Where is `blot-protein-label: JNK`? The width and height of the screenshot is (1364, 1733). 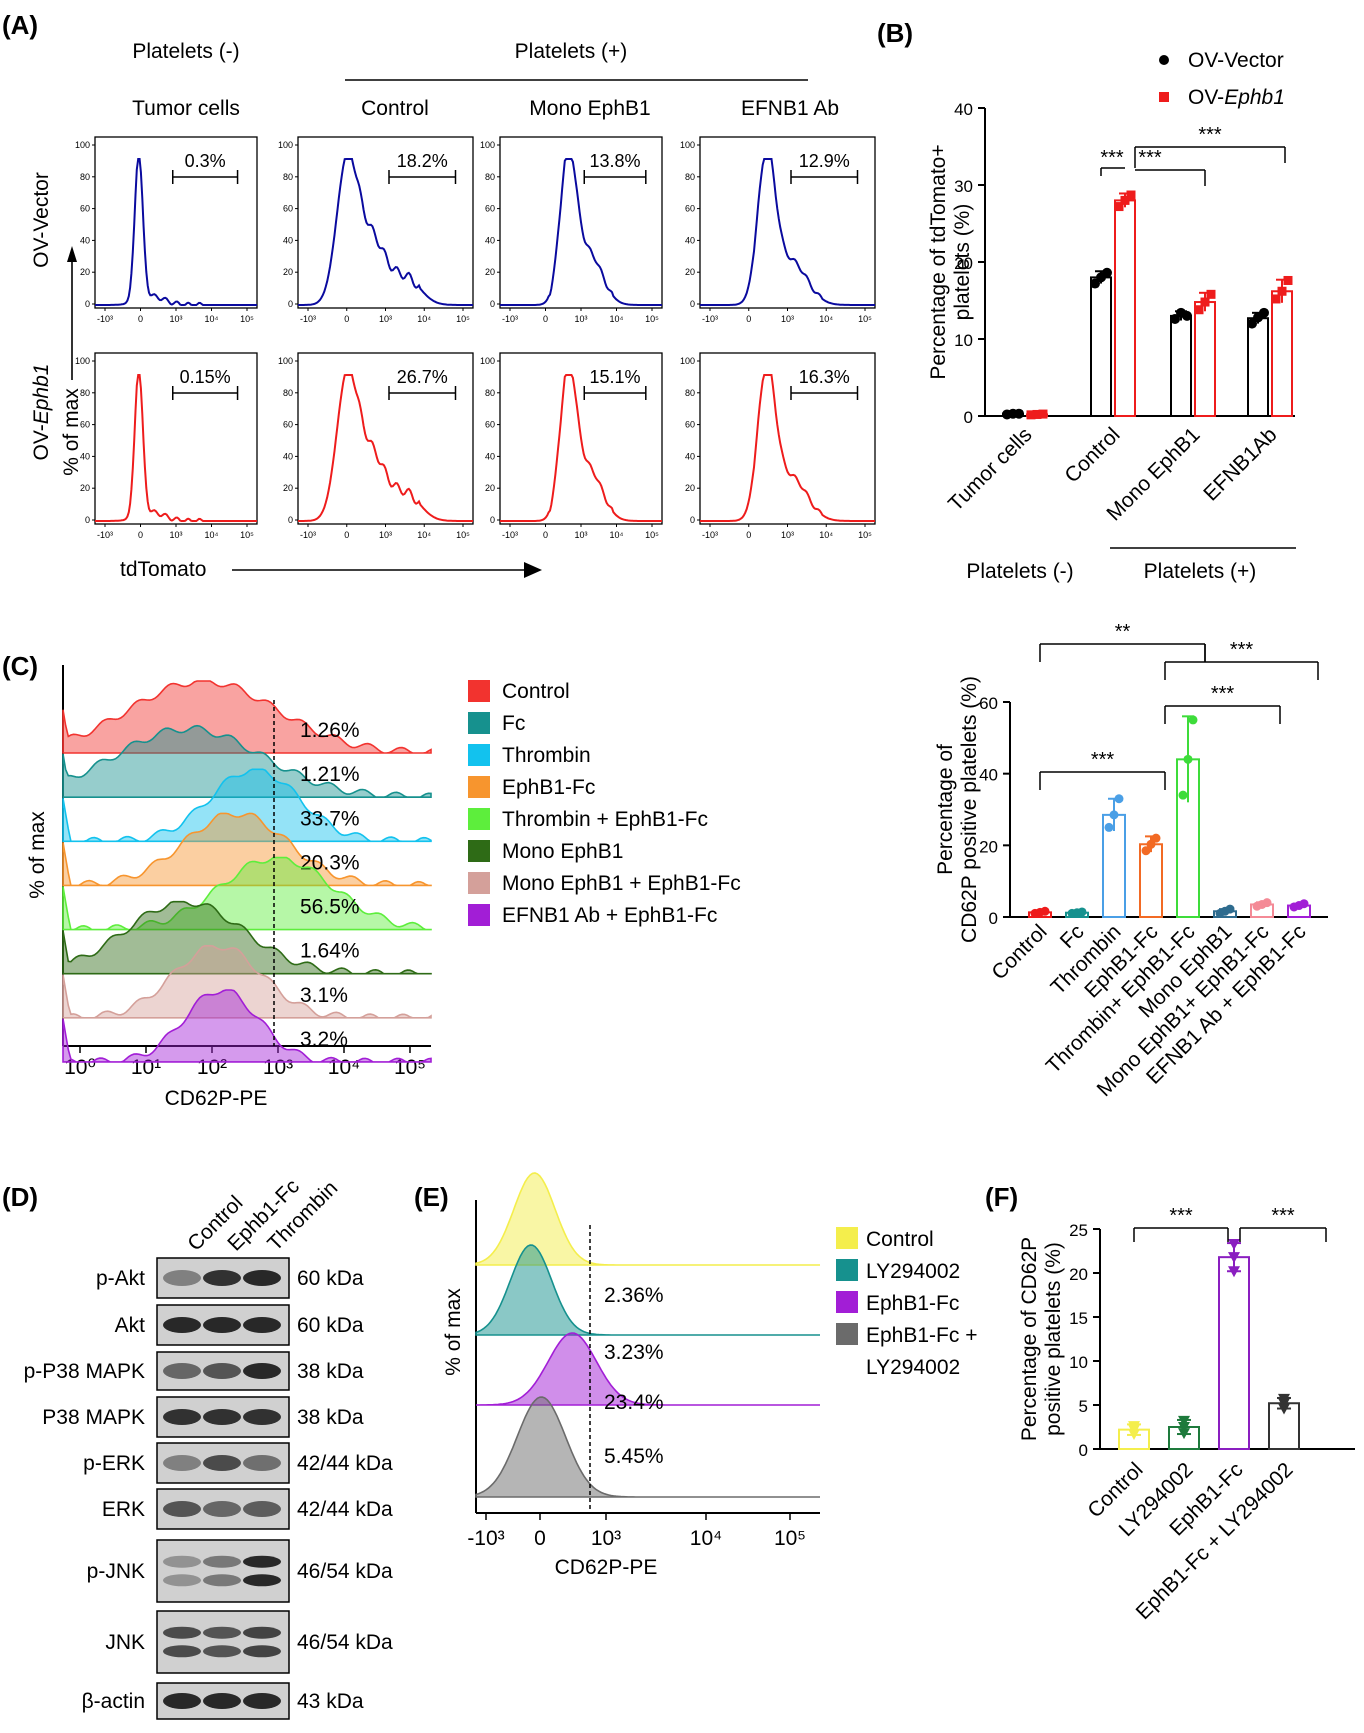
blot-protein-label: JNK is located at coordinates (125, 1642).